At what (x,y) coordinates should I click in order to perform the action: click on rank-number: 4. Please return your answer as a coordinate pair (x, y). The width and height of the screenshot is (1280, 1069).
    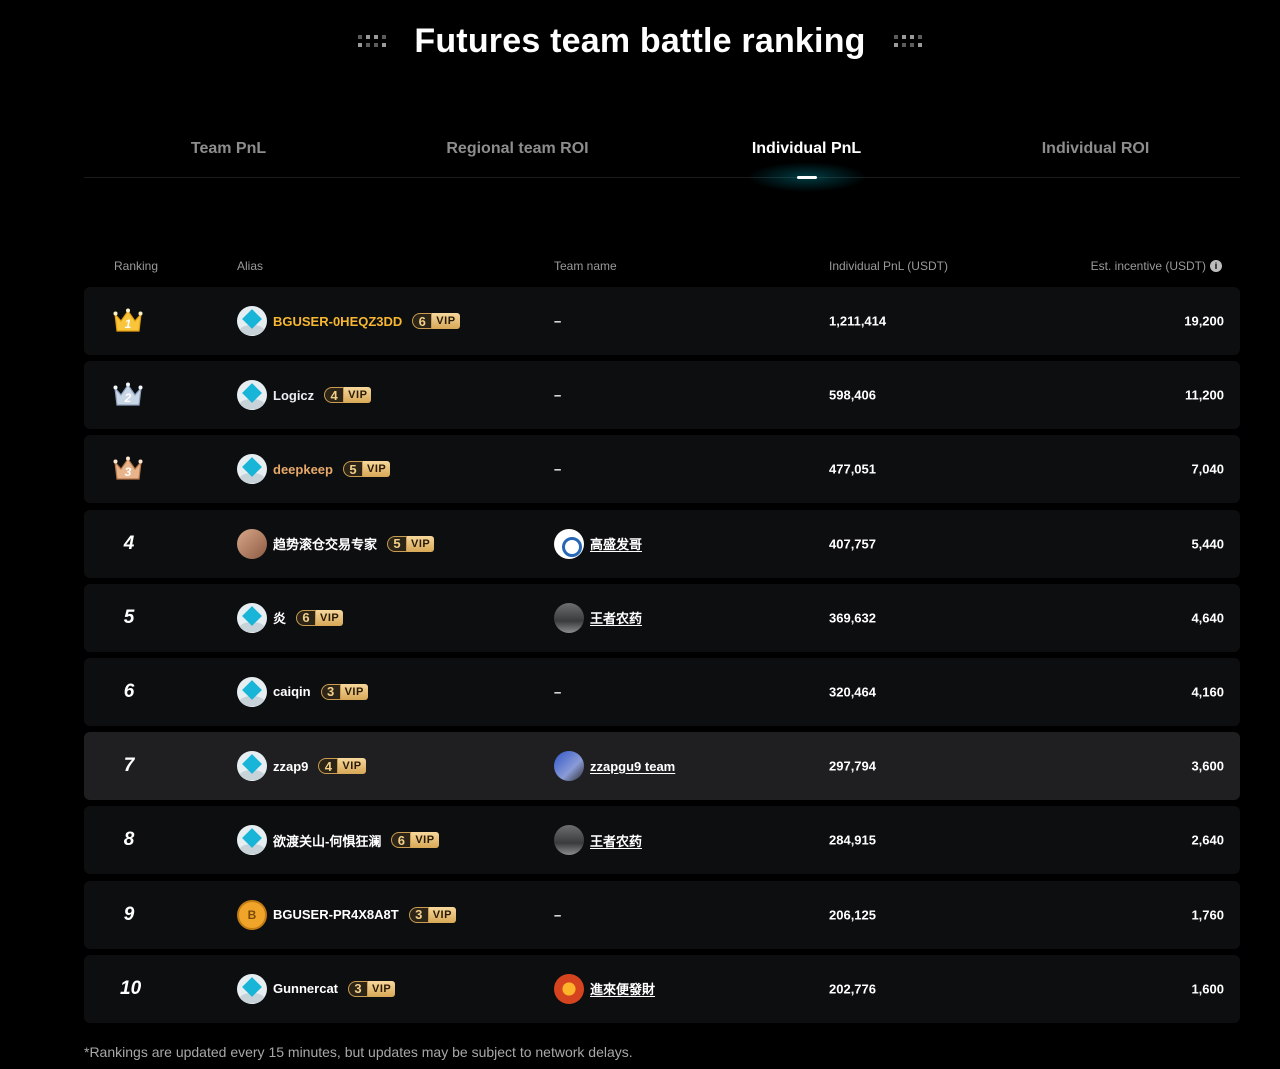
    Looking at the image, I should click on (129, 543).